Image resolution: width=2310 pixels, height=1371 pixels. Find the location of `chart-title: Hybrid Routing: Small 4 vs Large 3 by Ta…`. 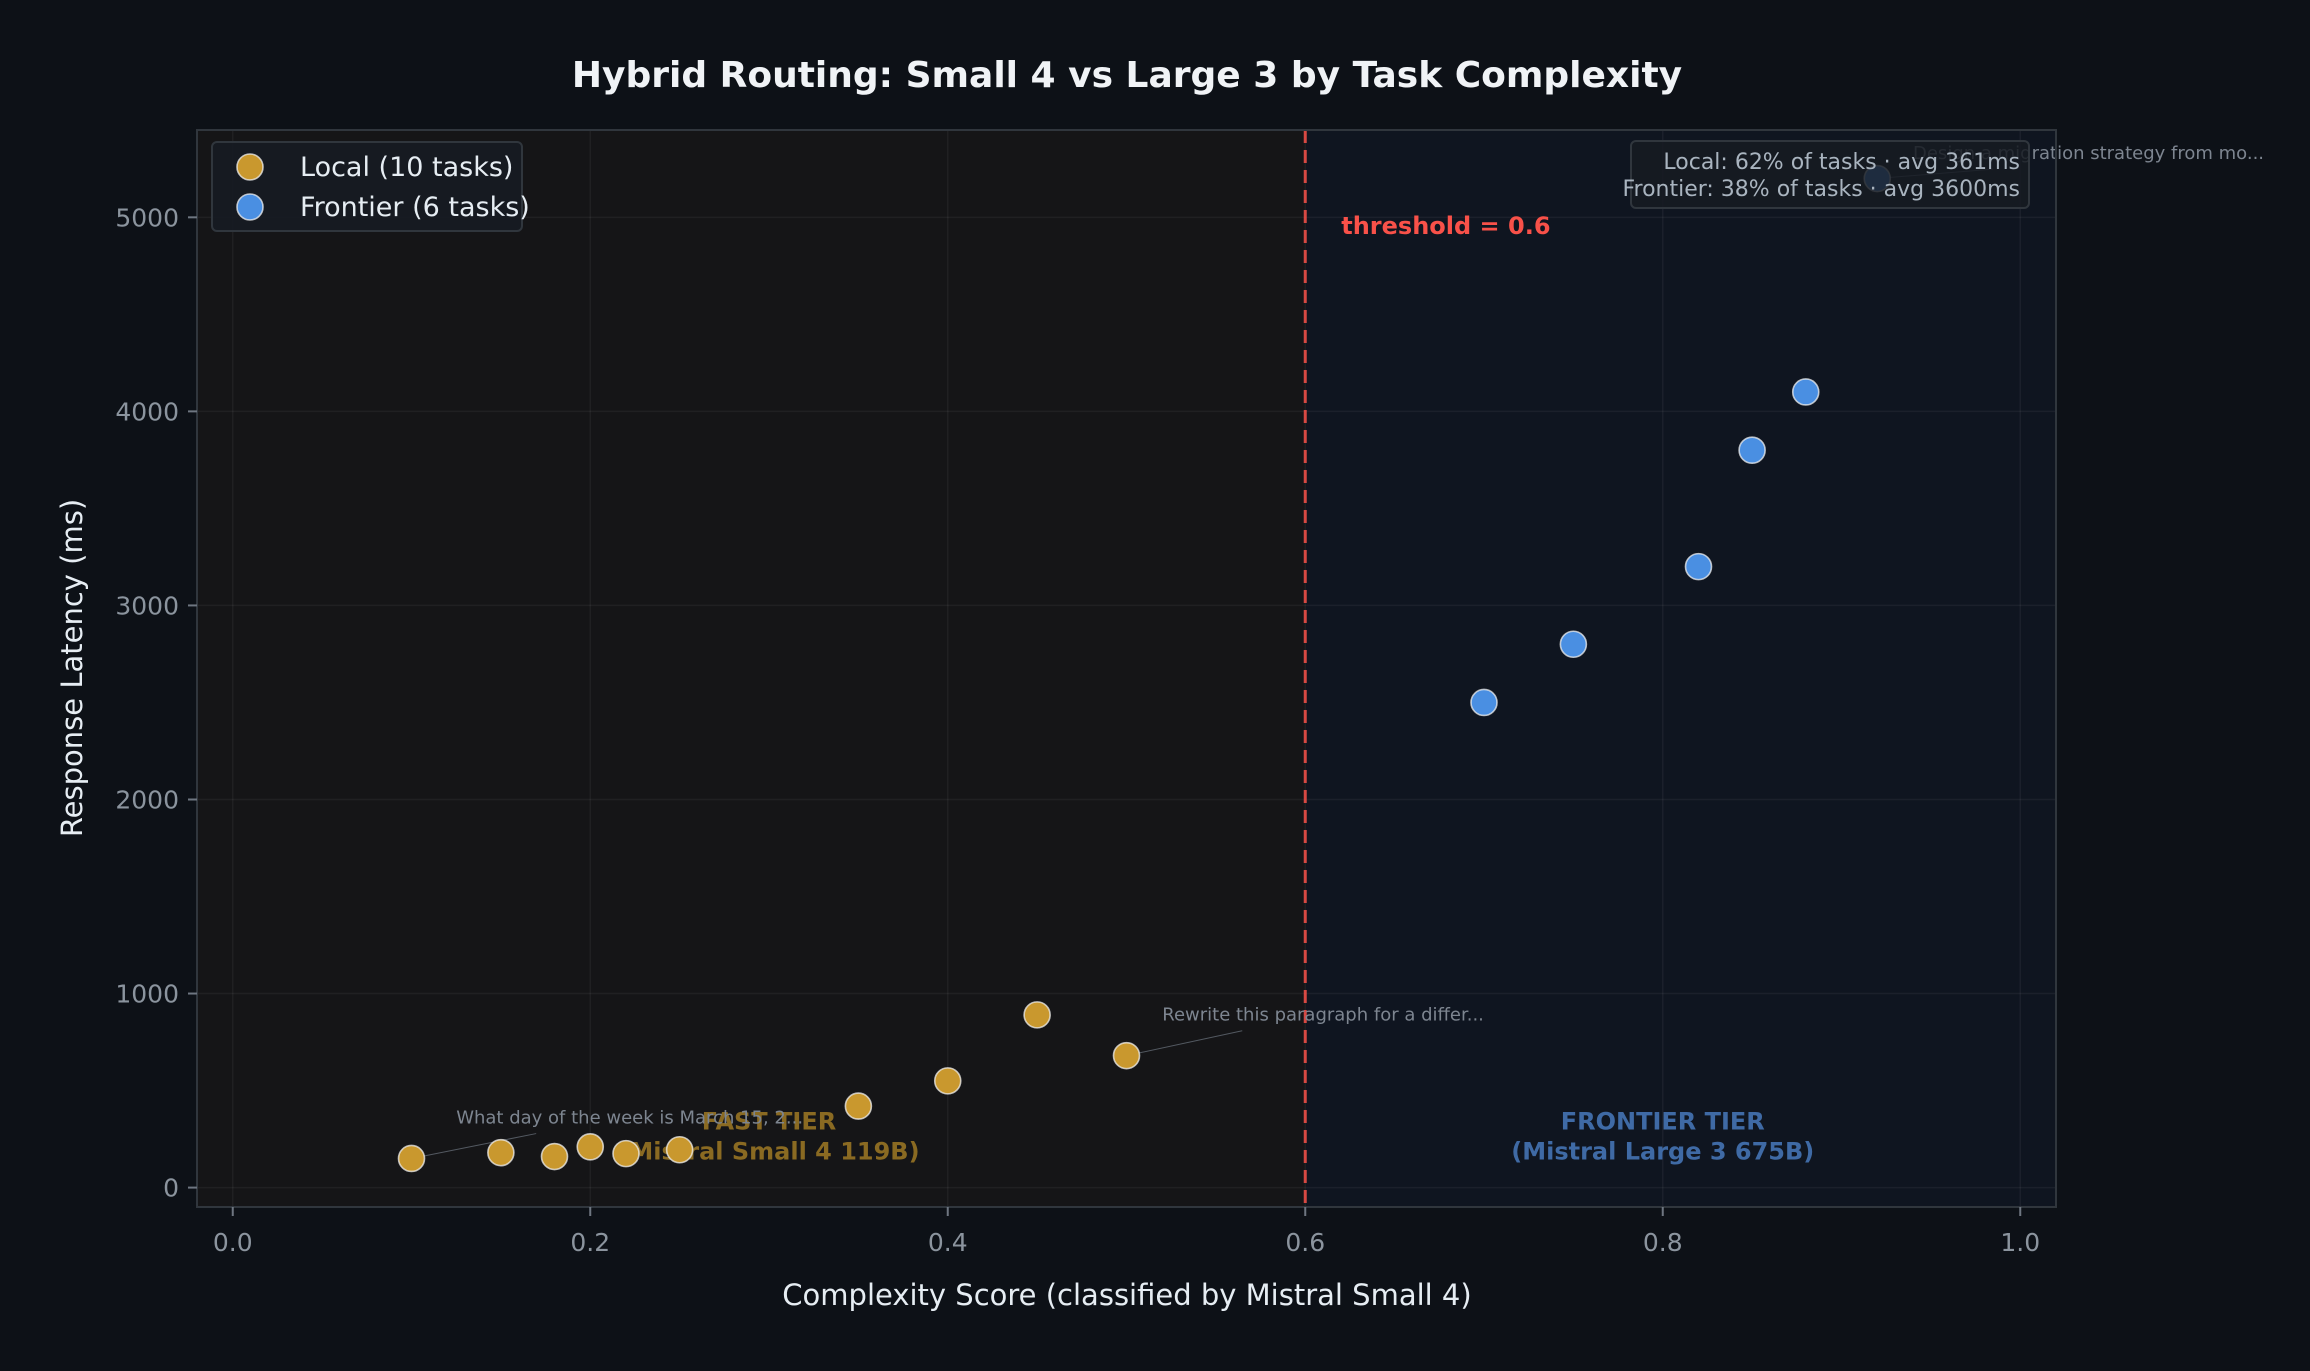

chart-title: Hybrid Routing: Small 4 vs Large 3 by Ta… is located at coordinates (1127, 75).